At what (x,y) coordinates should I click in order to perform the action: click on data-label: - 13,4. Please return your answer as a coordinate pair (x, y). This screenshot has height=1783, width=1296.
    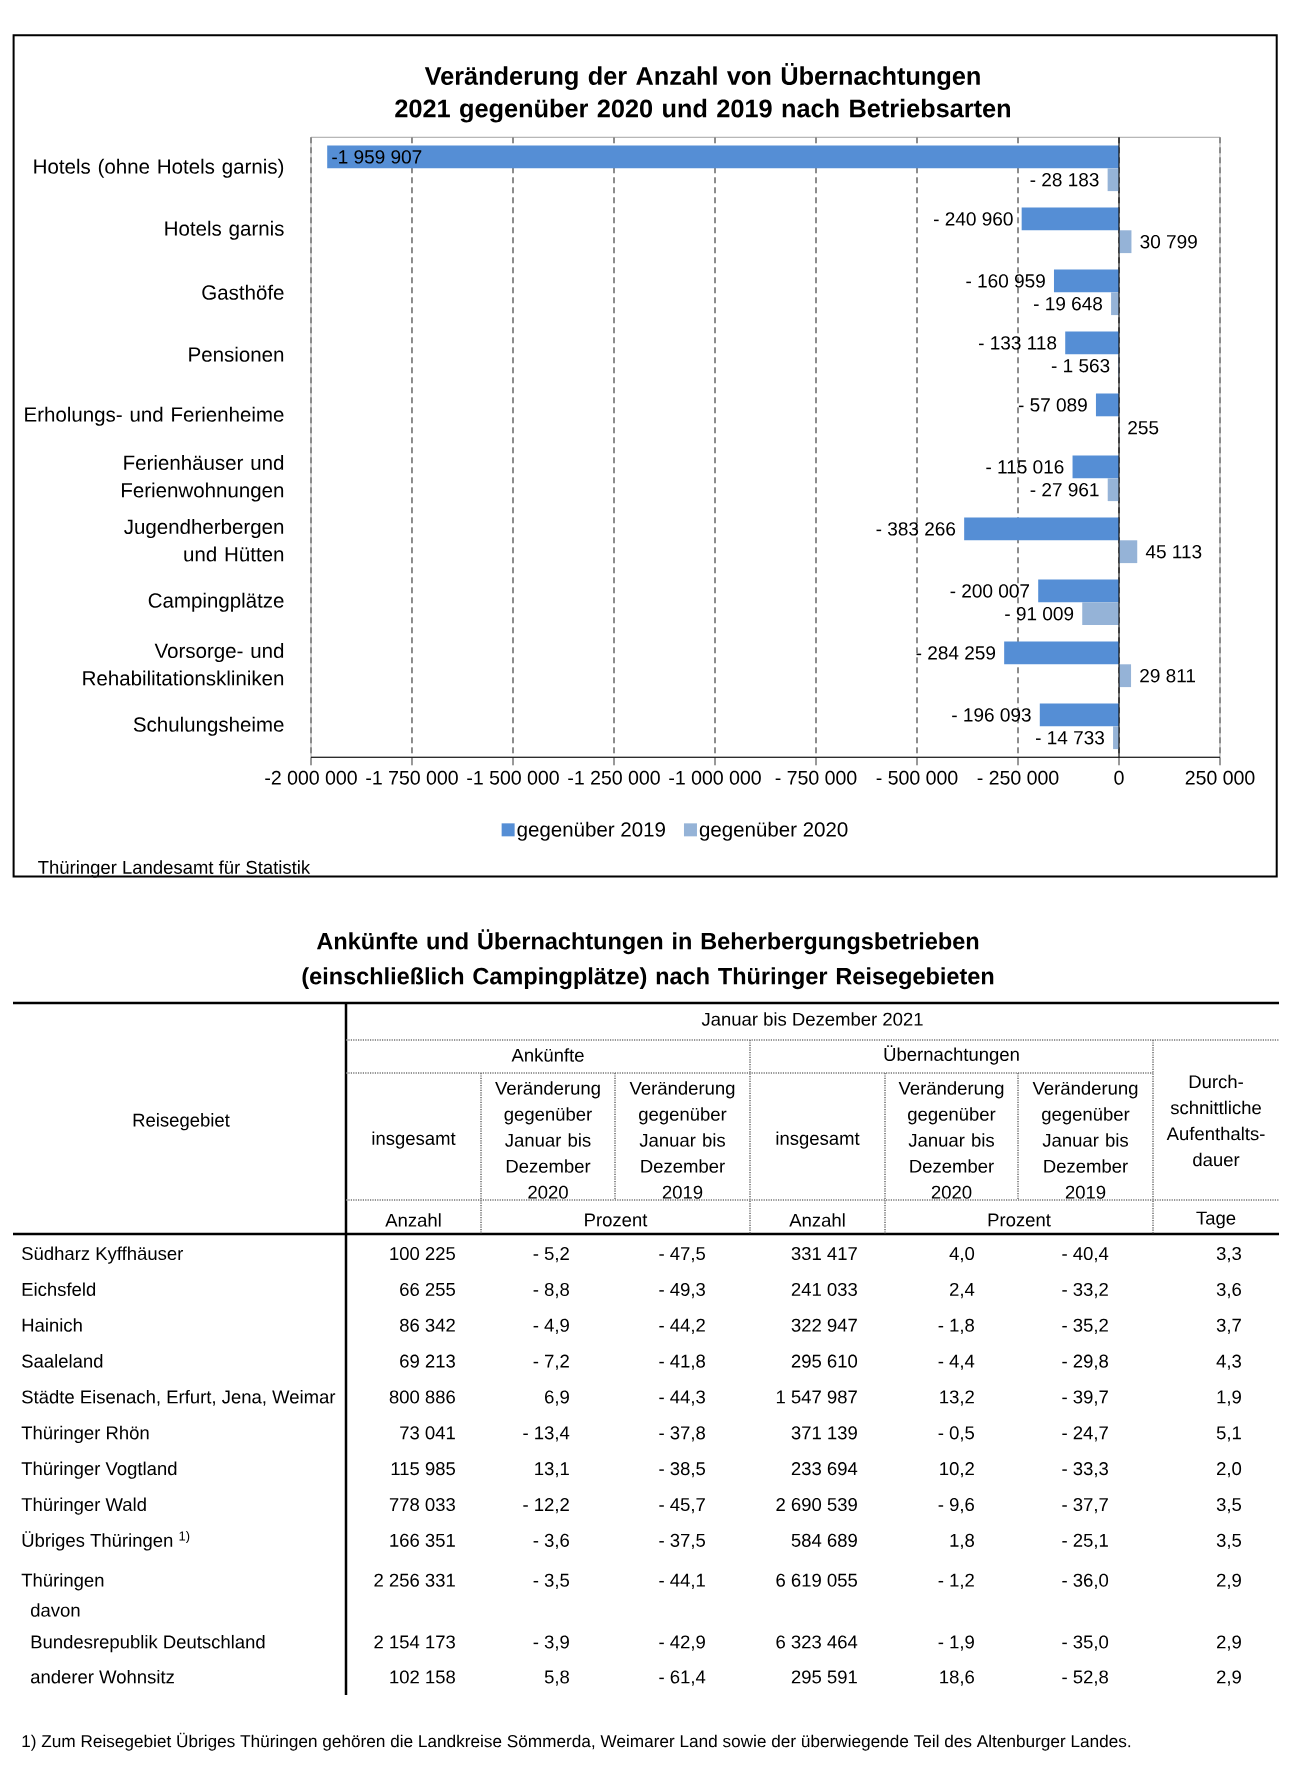
    Looking at the image, I should click on (546, 1434).